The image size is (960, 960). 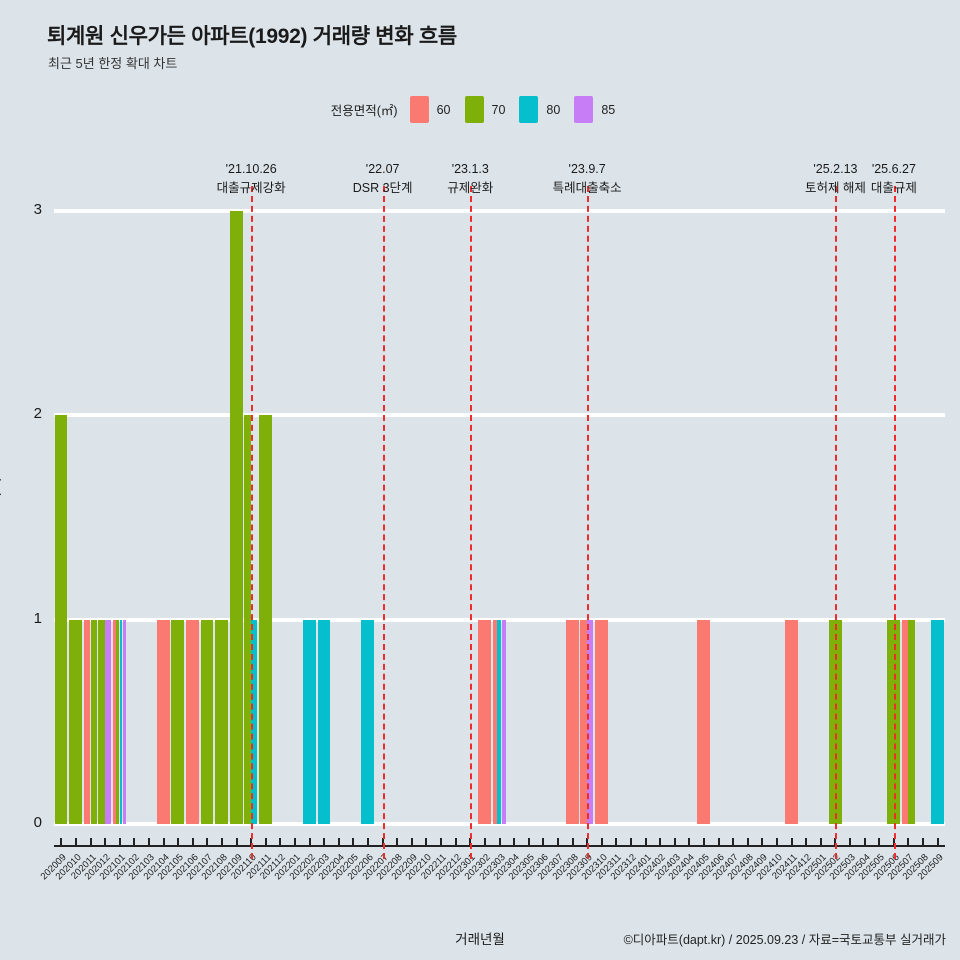 I want to click on legend-label-70: 70, so click(x=498, y=109).